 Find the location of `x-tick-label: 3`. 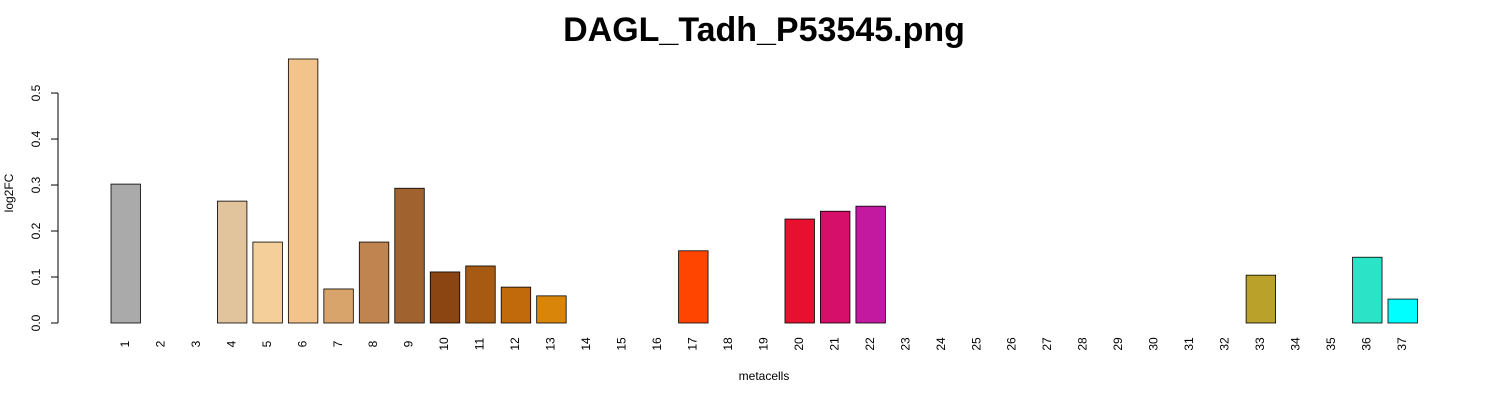

x-tick-label: 3 is located at coordinates (196, 343).